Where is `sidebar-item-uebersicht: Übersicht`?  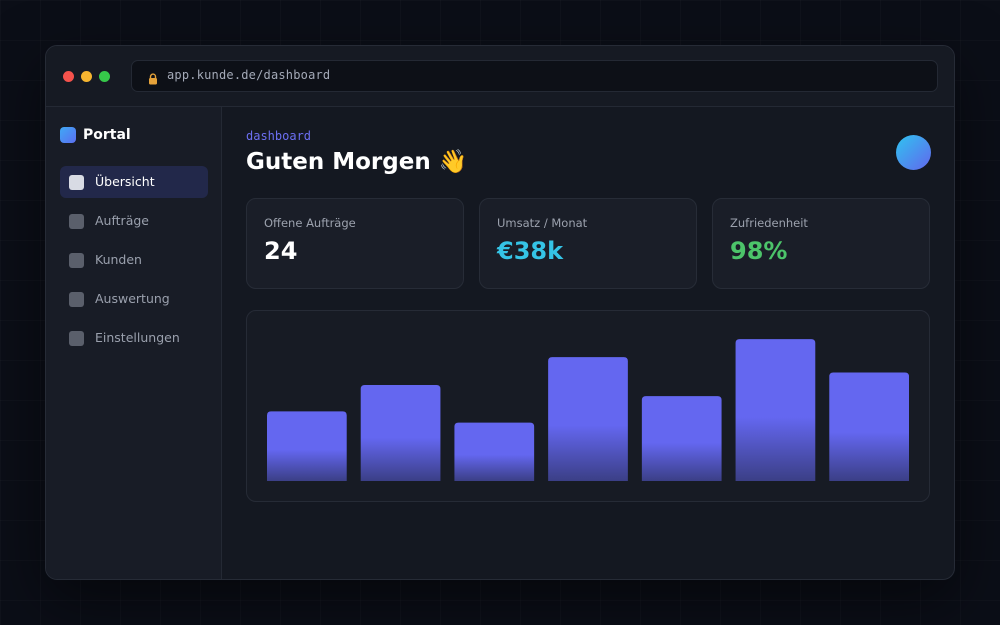 sidebar-item-uebersicht: Übersicht is located at coordinates (134, 182).